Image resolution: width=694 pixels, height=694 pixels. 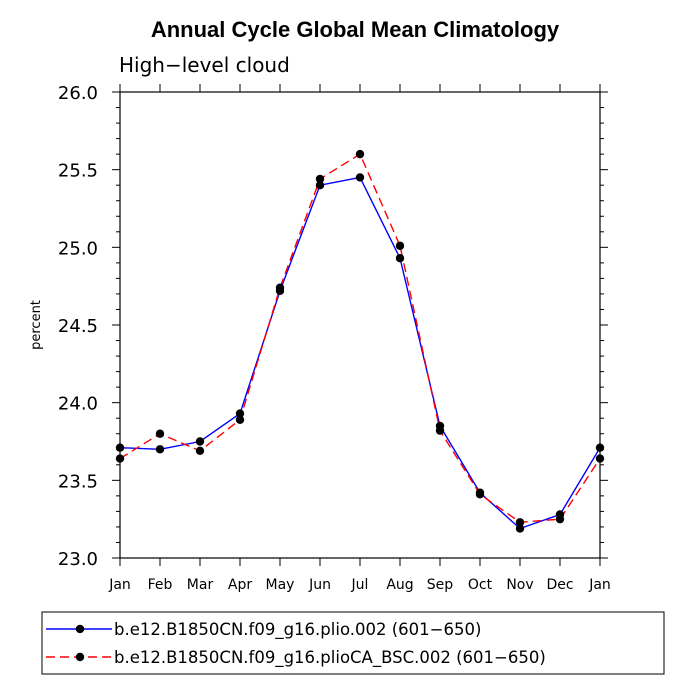 I want to click on y-tick-label: 25.0, so click(x=78, y=248).